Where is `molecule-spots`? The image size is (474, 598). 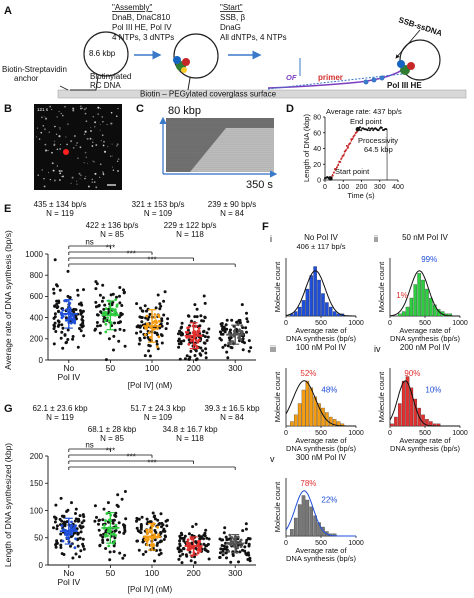 molecule-spots is located at coordinates (77, 147).